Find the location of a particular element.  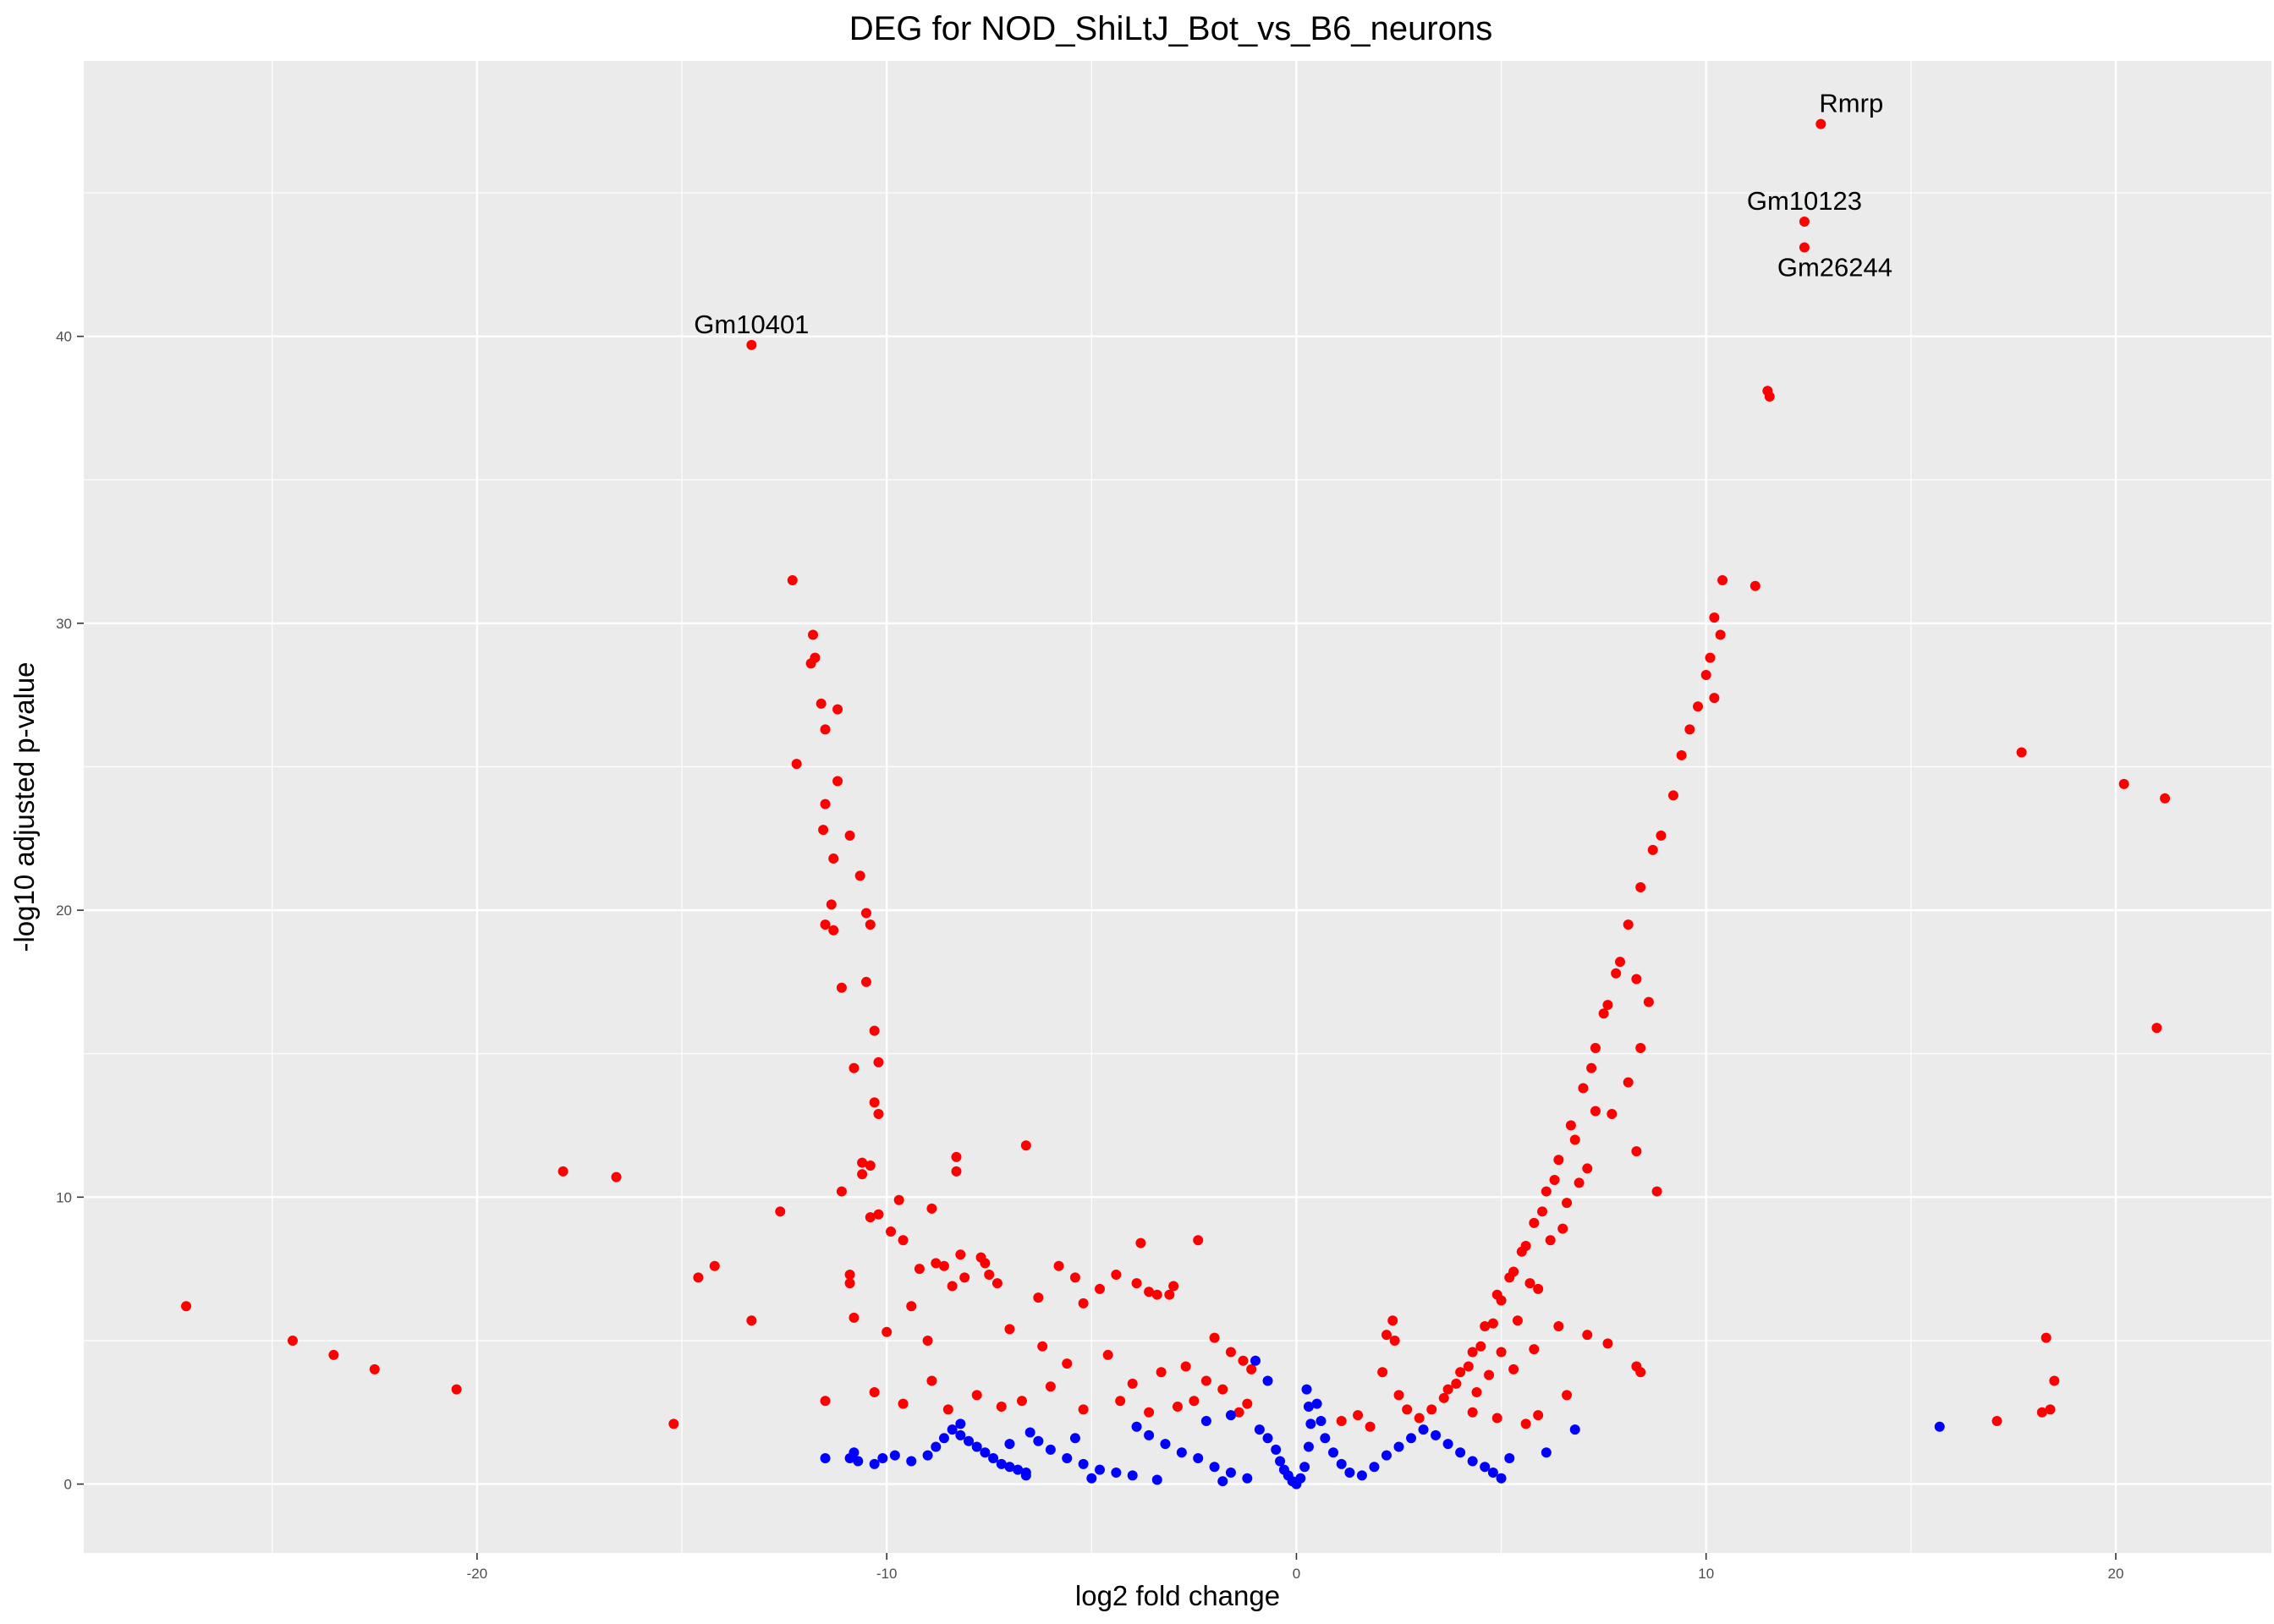

labeled-gene-point is located at coordinates (751, 345).